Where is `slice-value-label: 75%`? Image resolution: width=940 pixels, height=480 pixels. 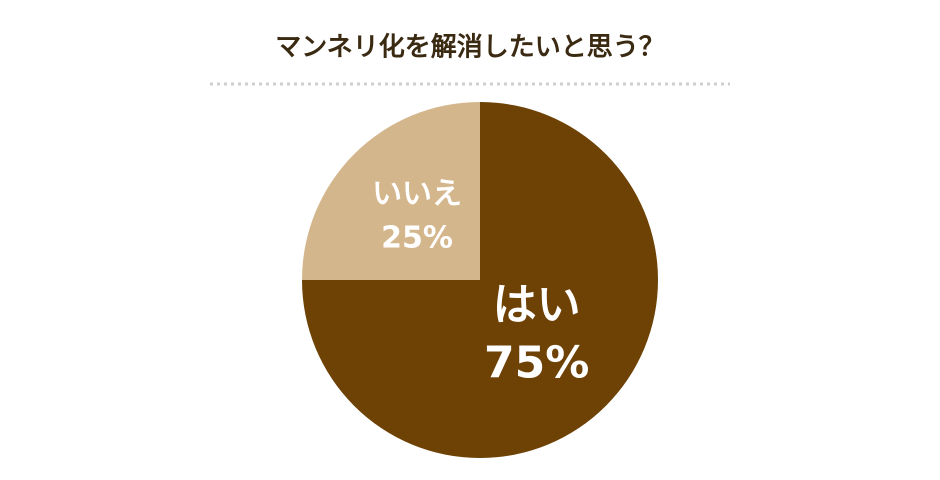
slice-value-label: 75% is located at coordinates (536, 363).